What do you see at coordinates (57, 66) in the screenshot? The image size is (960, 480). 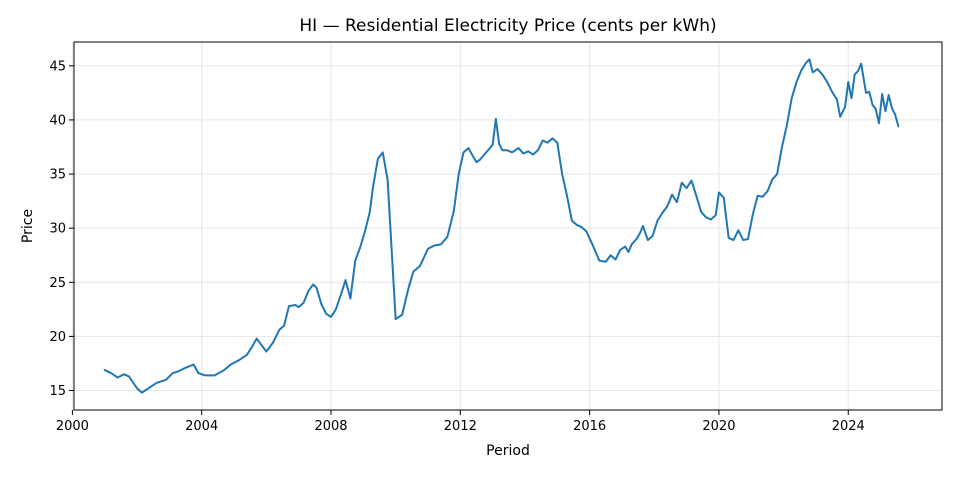 I see `y-tick-label: 45` at bounding box center [57, 66].